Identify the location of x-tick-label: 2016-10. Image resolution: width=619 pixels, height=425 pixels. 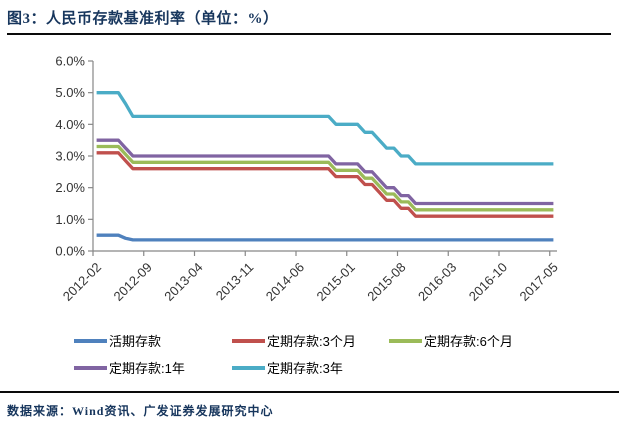
(488, 282).